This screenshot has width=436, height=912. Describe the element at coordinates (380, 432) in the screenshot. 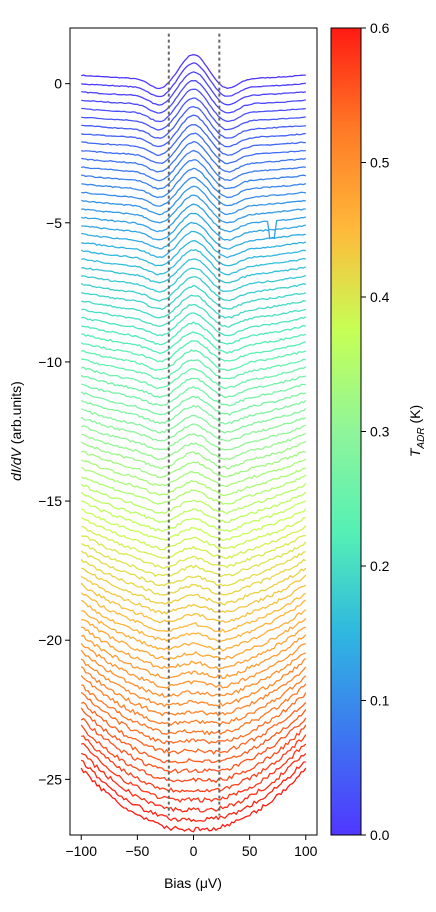

I see `colorbar-tick-label: 0.3` at that location.